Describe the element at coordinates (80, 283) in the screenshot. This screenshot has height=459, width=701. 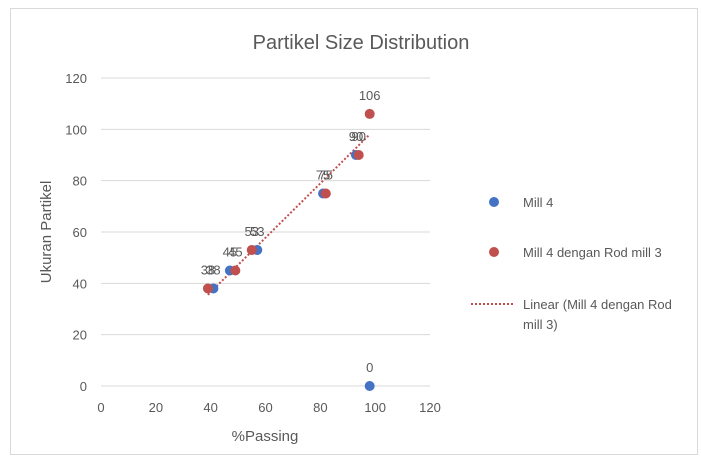
I see `y-tick-label-40: 40` at that location.